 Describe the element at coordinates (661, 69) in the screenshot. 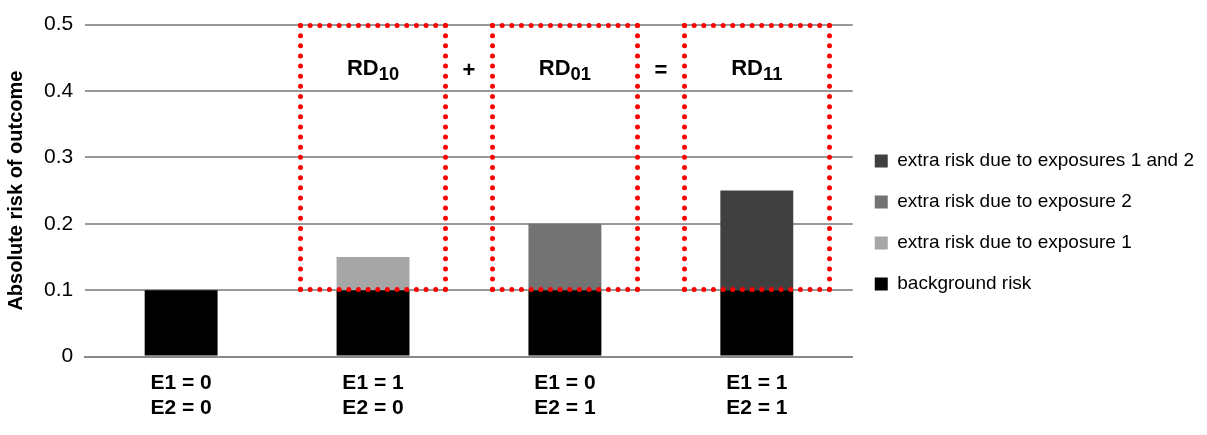

I see `annotation: =` at that location.